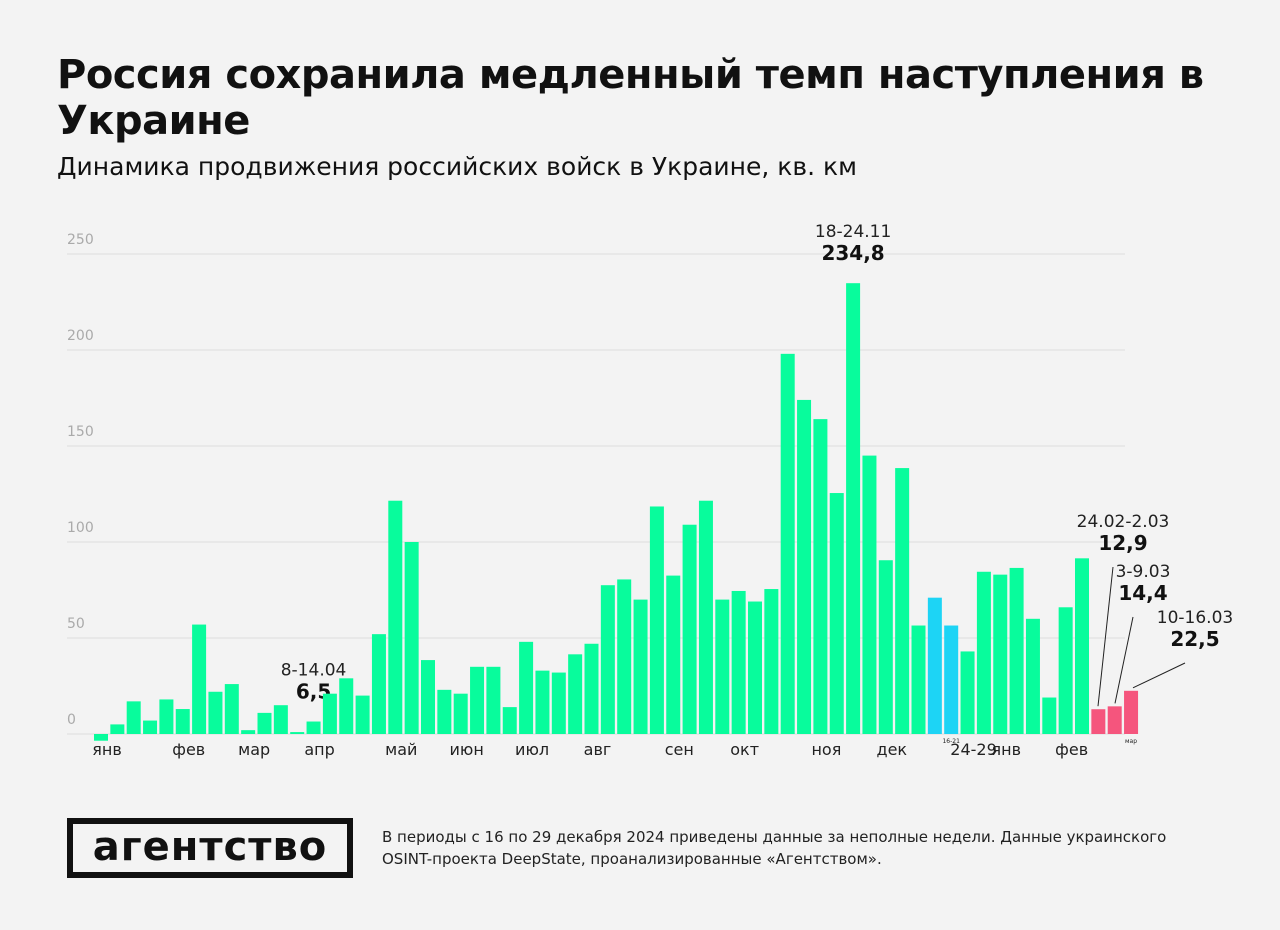 The width and height of the screenshot is (1280, 930). I want to click on logo: агентство, so click(210, 848).